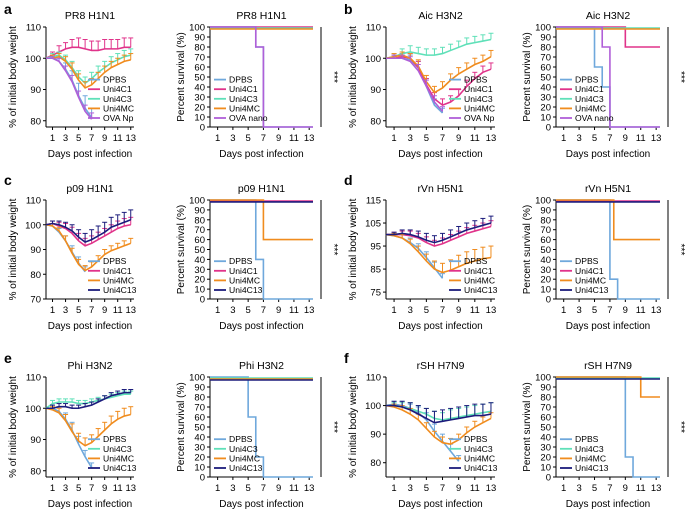 Image resolution: width=685 pixels, height=512 pixels. Describe the element at coordinates (442, 138) in the screenshot. I see `x-tick-label: 7` at that location.